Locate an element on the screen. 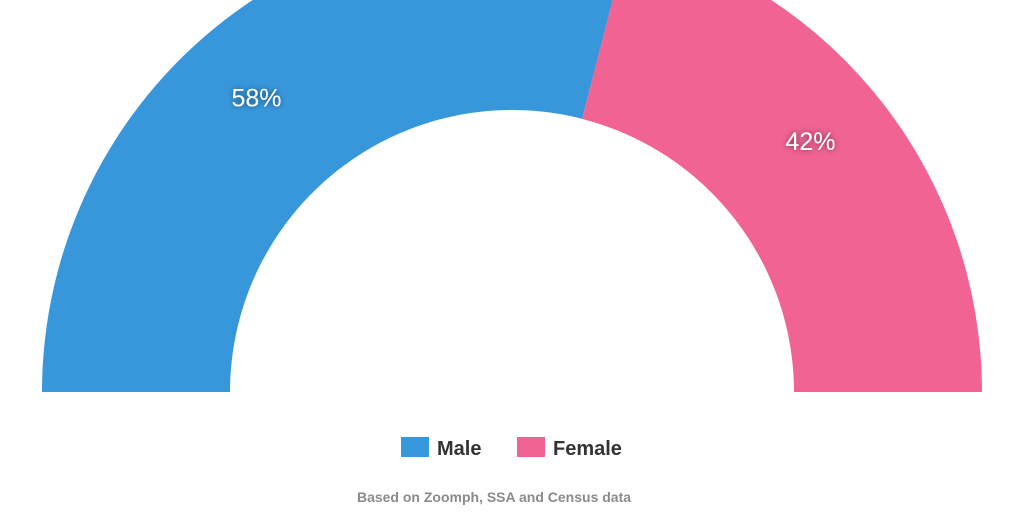 This screenshot has height=512, width=1024. legend-label-male: Male is located at coordinates (459, 449).